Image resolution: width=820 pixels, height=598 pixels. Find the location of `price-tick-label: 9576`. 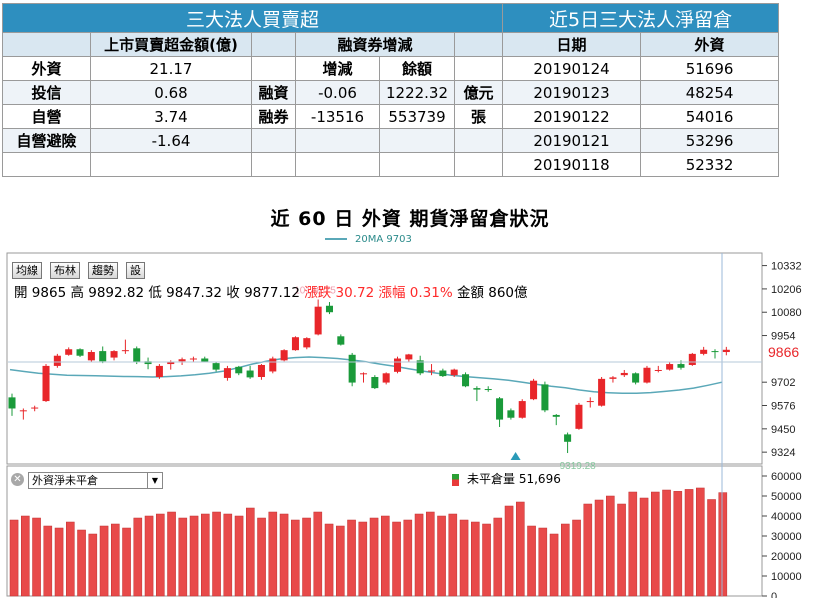

price-tick-label: 9576 is located at coordinates (783, 407).